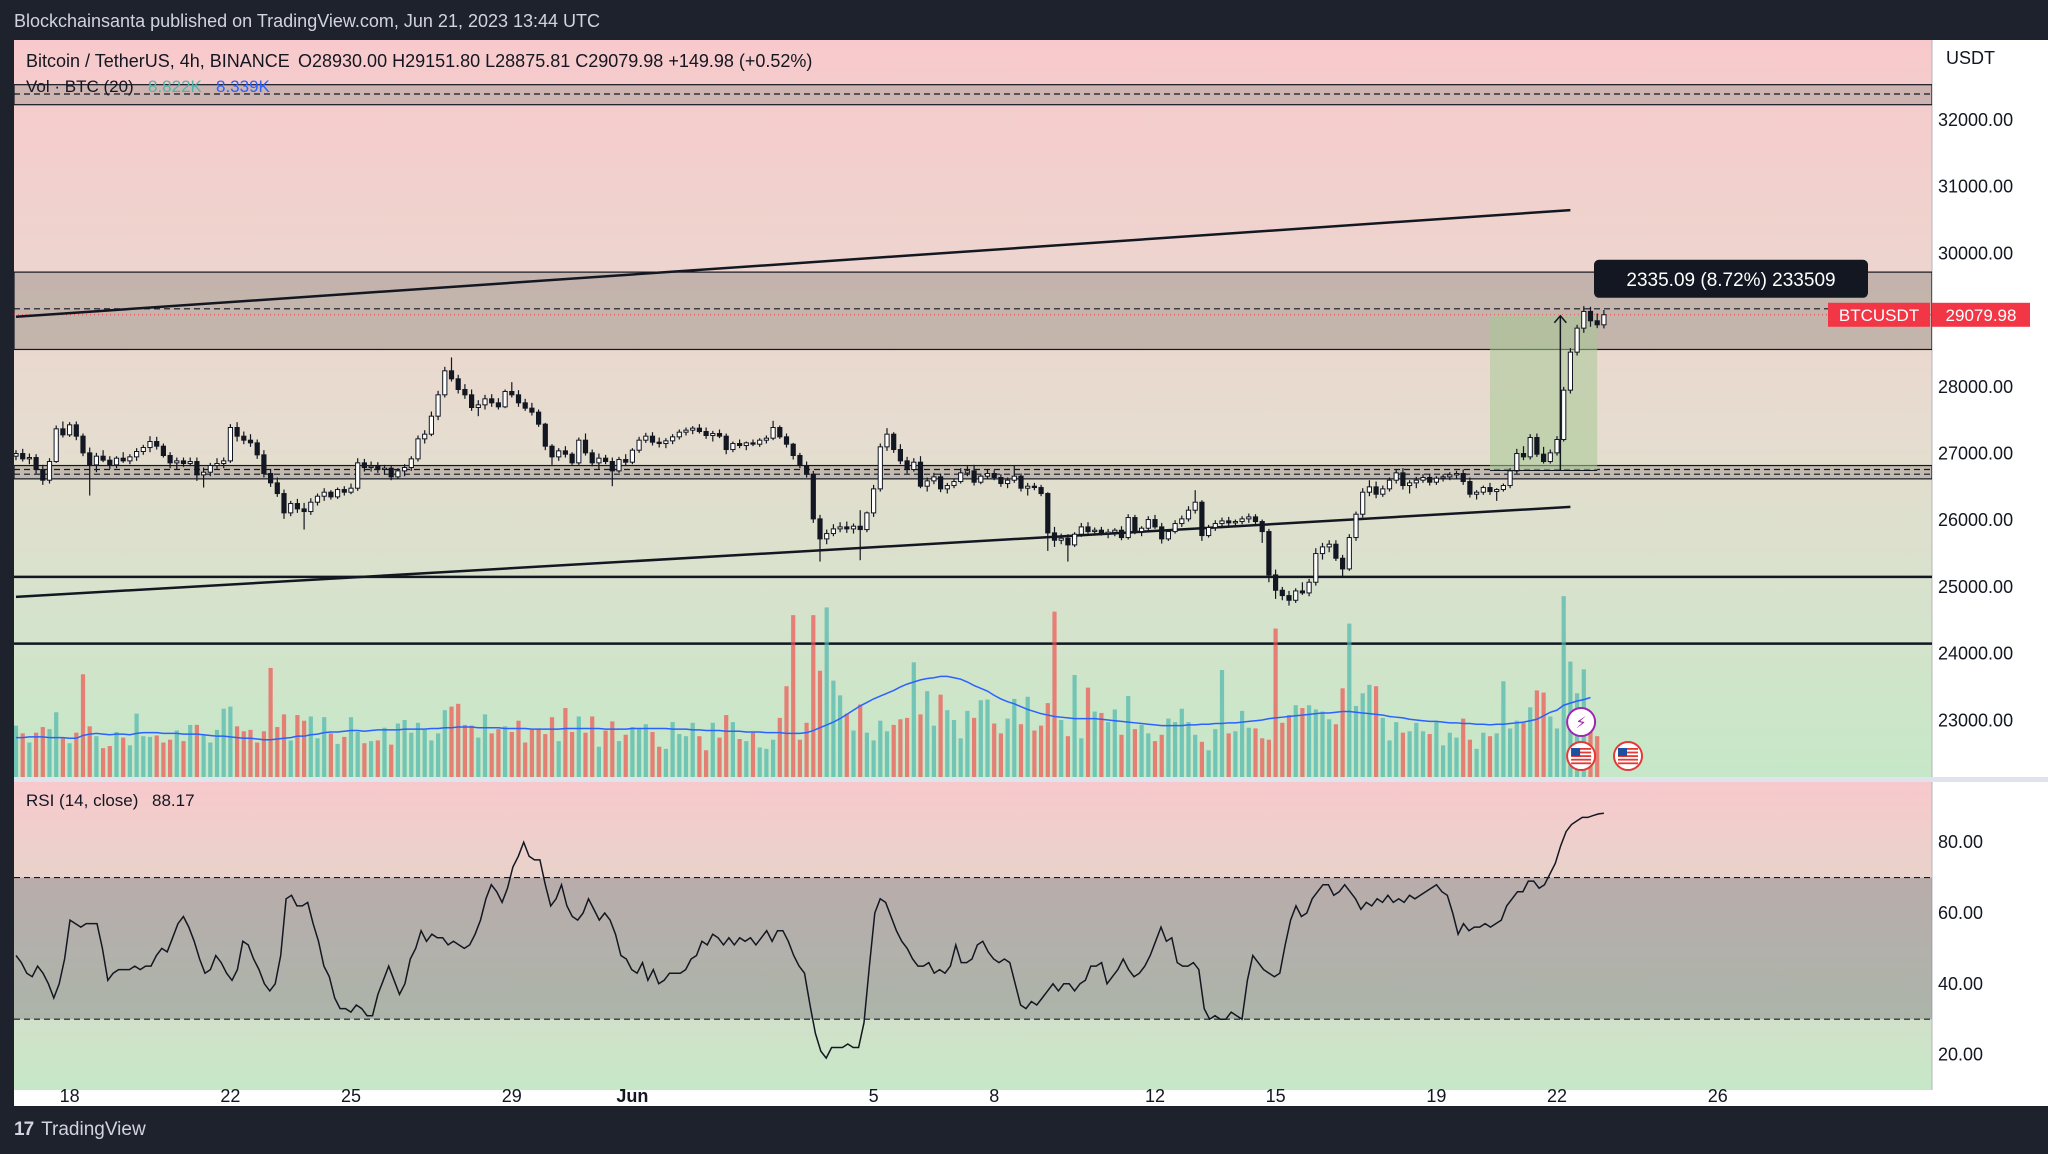 The height and width of the screenshot is (1154, 2048). I want to click on symbol-tag-box, so click(1879, 314).